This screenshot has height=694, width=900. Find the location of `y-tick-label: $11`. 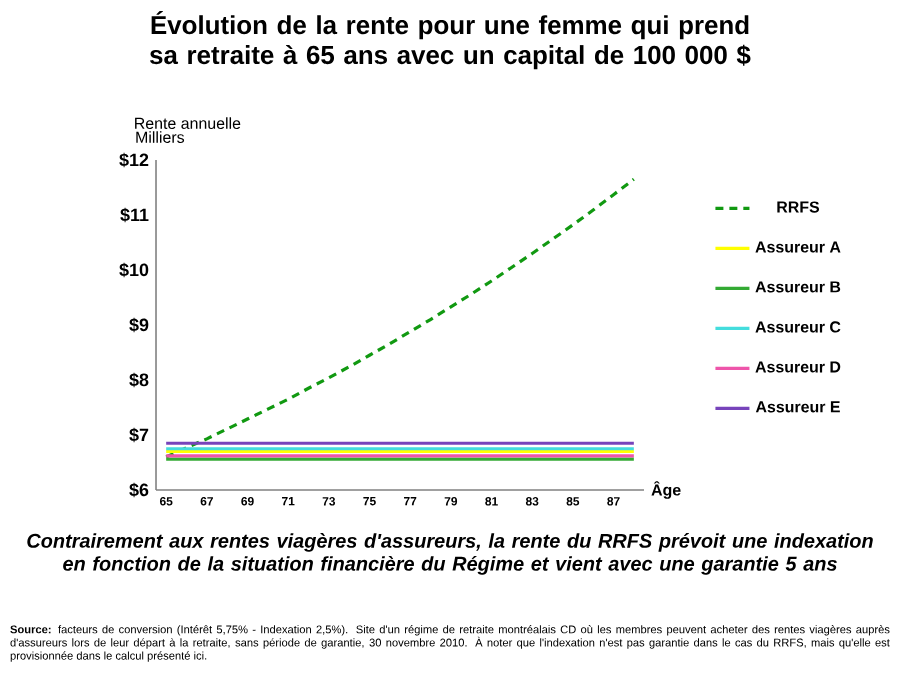

y-tick-label: $11 is located at coordinates (134, 215).